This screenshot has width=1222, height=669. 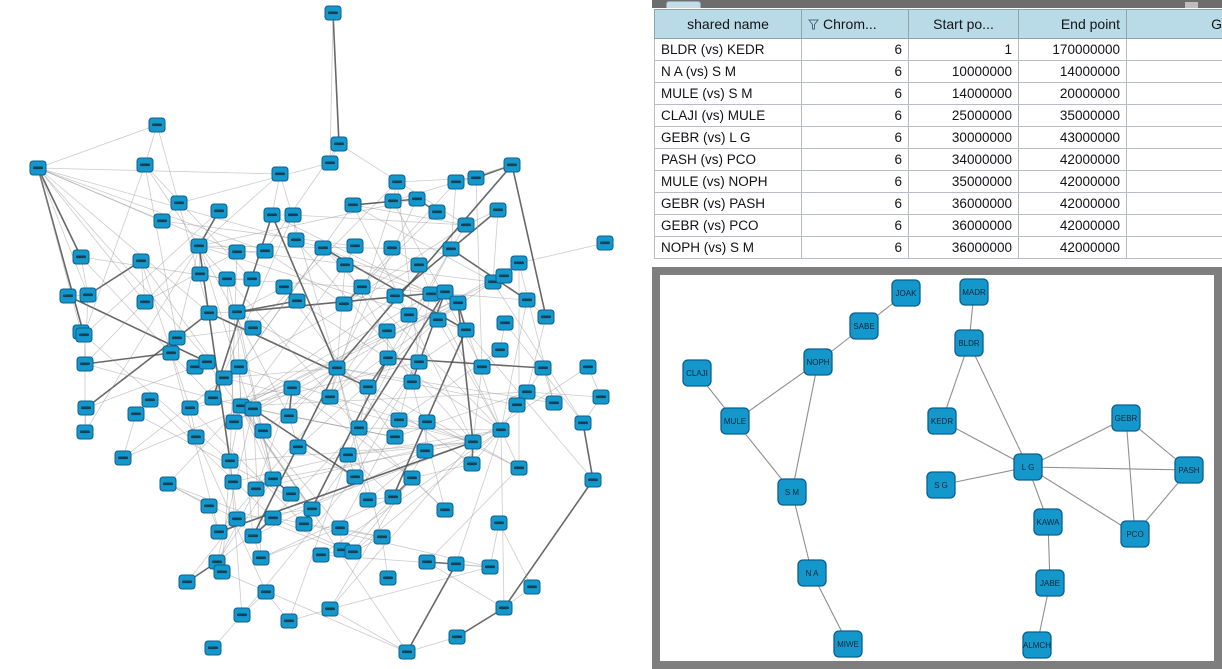 What do you see at coordinates (1174, 49) in the screenshot?
I see `cell-value: 192.0` at bounding box center [1174, 49].